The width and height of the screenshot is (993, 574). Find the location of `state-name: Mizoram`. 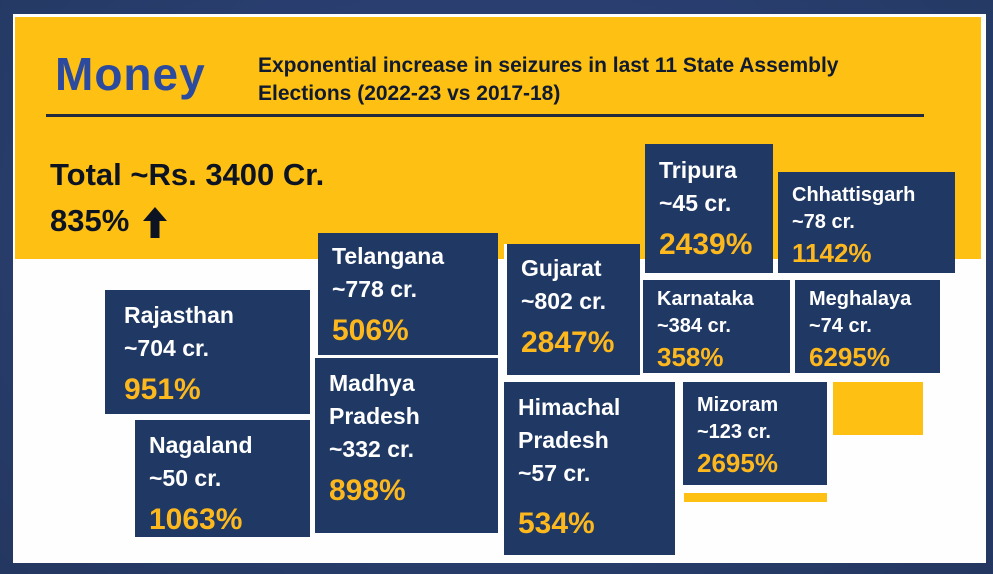

state-name: Mizoram is located at coordinates (738, 405).